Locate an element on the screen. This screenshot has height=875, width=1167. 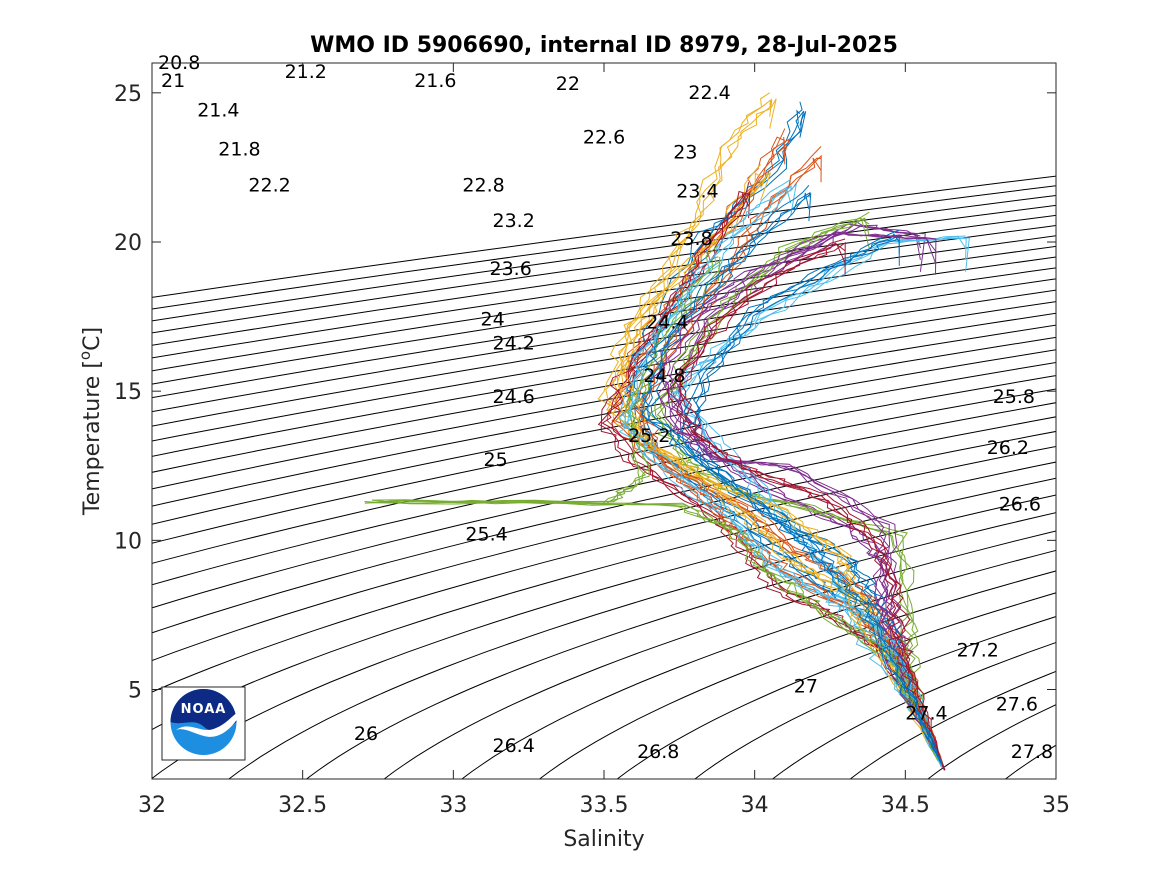
contour-label: 26.4 is located at coordinates (514, 746).